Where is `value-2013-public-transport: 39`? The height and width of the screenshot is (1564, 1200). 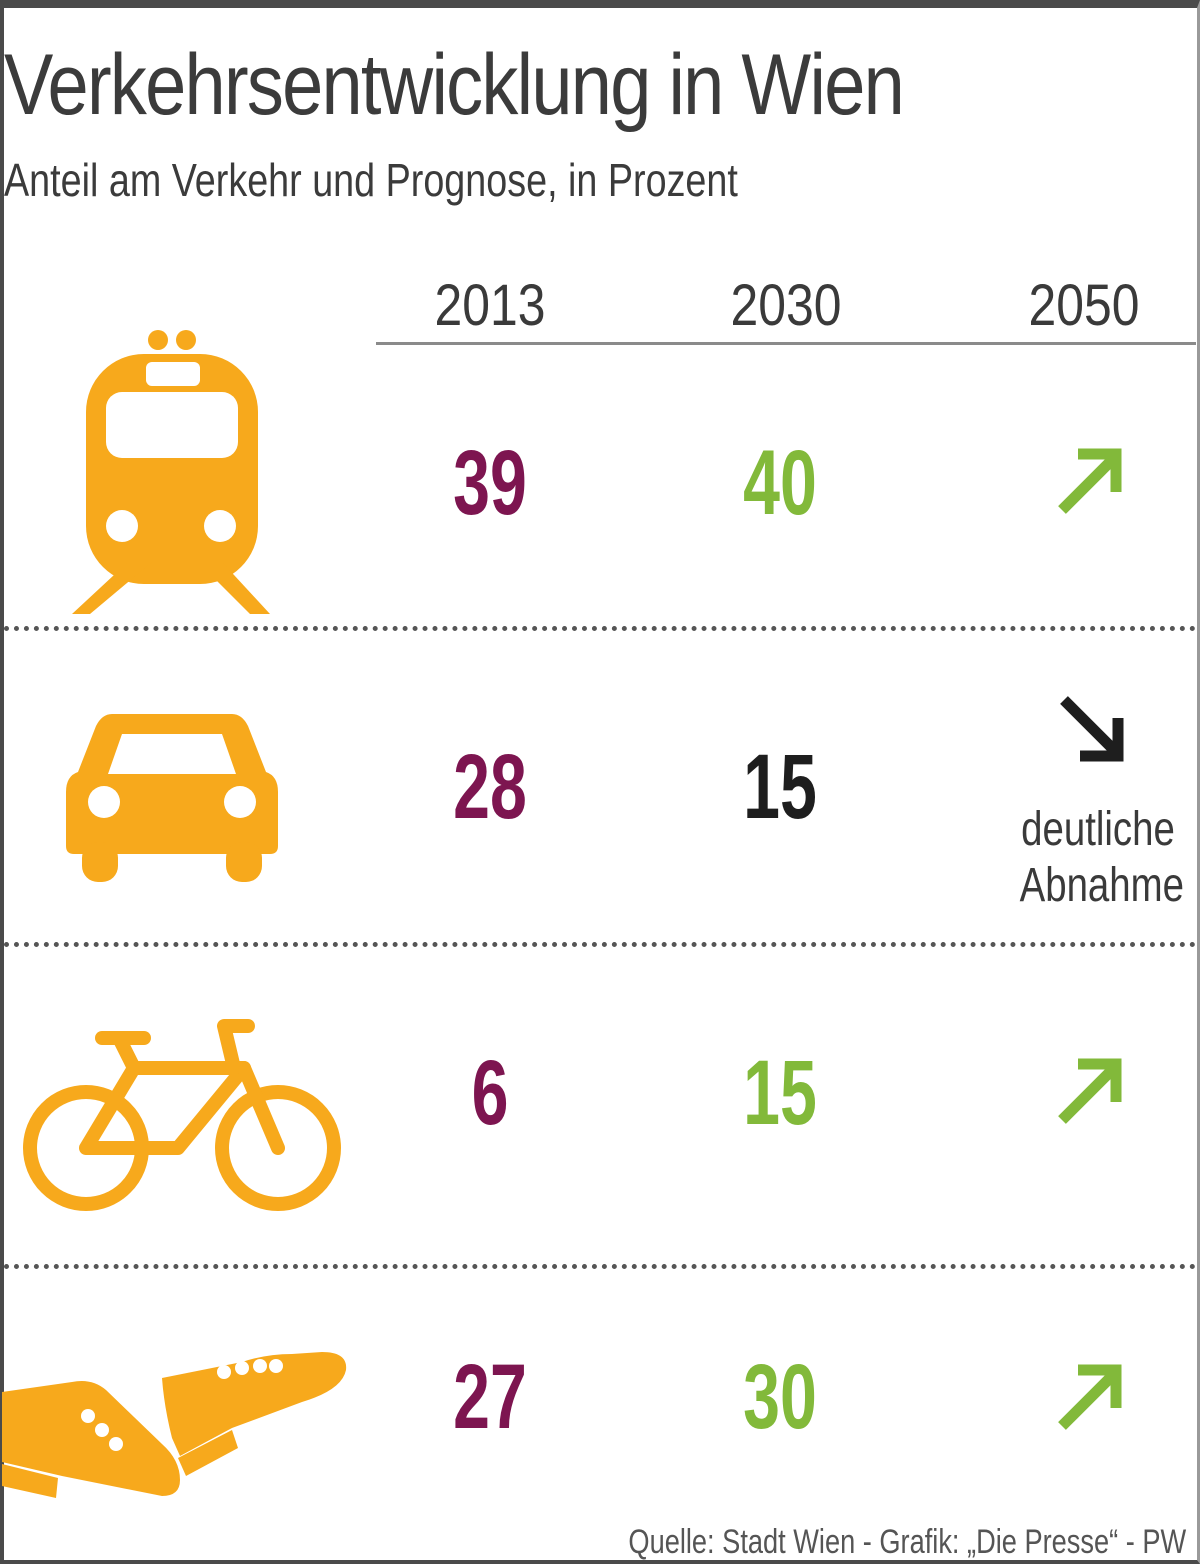
value-2013-public-transport: 39 is located at coordinates (490, 483).